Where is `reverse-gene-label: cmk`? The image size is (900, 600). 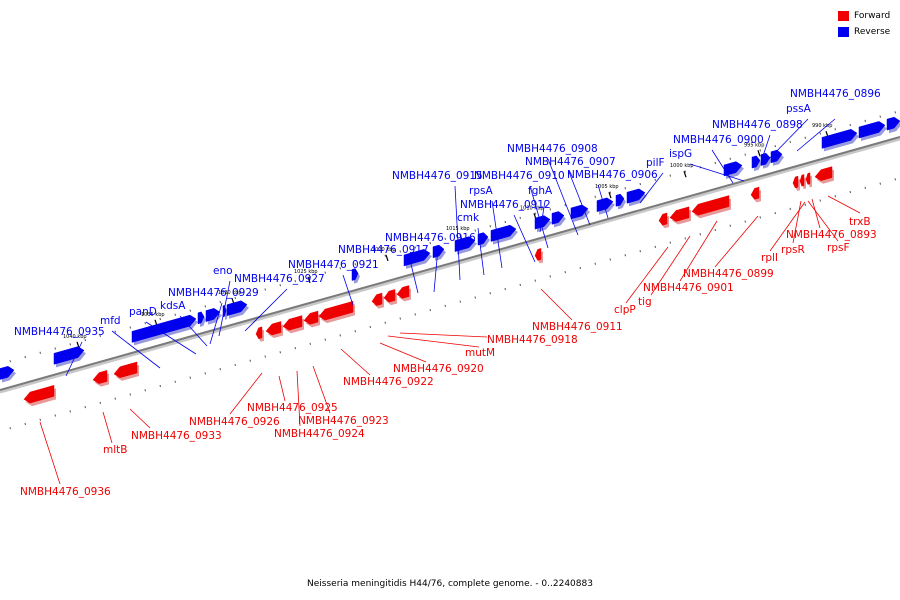
reverse-gene-label: cmk is located at coordinates (468, 218).